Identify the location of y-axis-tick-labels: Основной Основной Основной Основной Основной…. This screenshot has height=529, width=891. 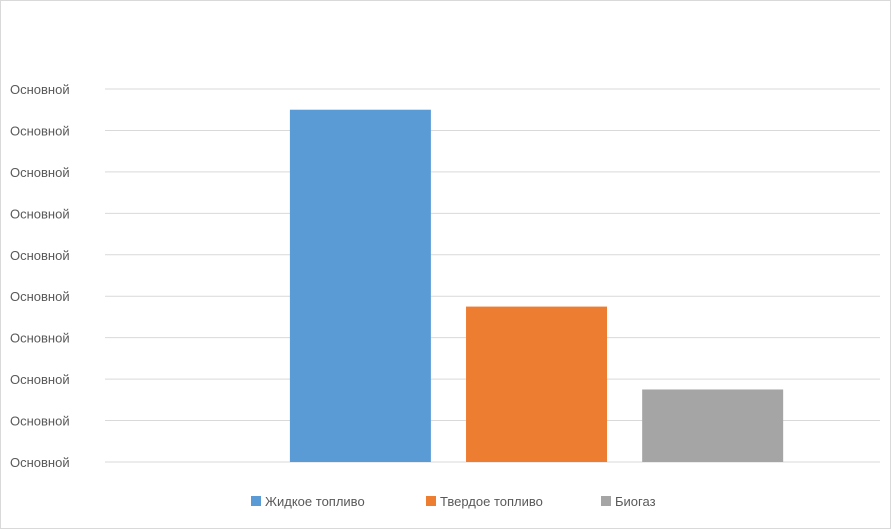
(40, 276).